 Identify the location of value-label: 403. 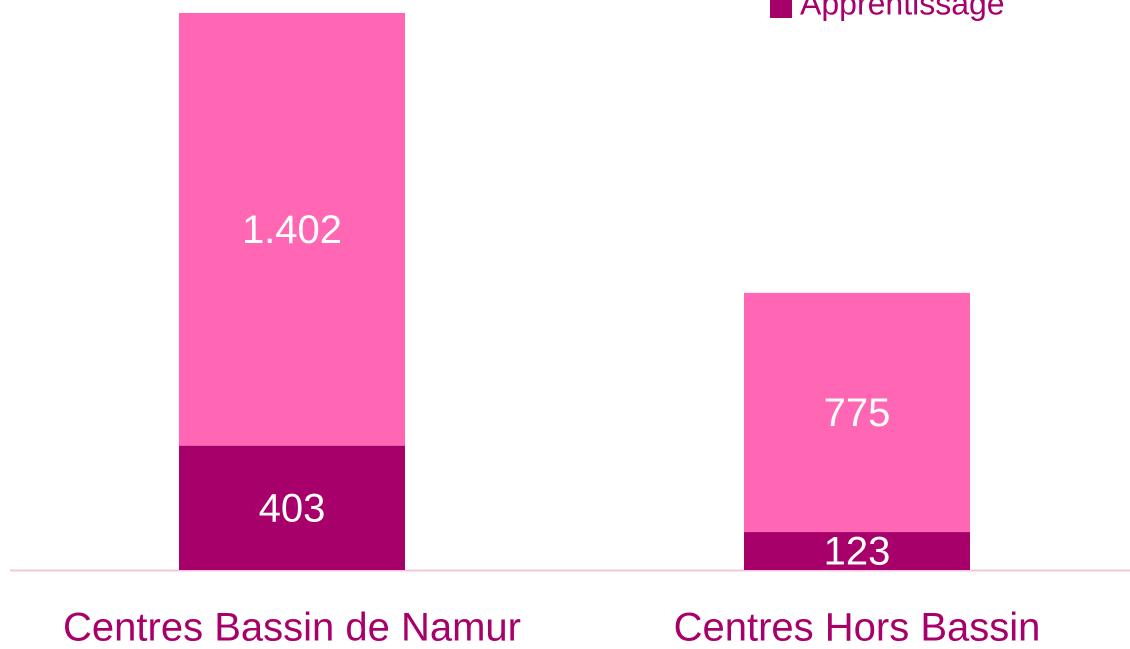
(292, 508).